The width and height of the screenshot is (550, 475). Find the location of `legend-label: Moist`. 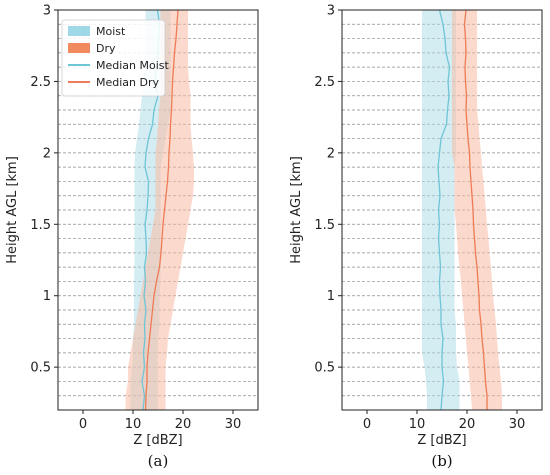

legend-label: Moist is located at coordinates (111, 31).